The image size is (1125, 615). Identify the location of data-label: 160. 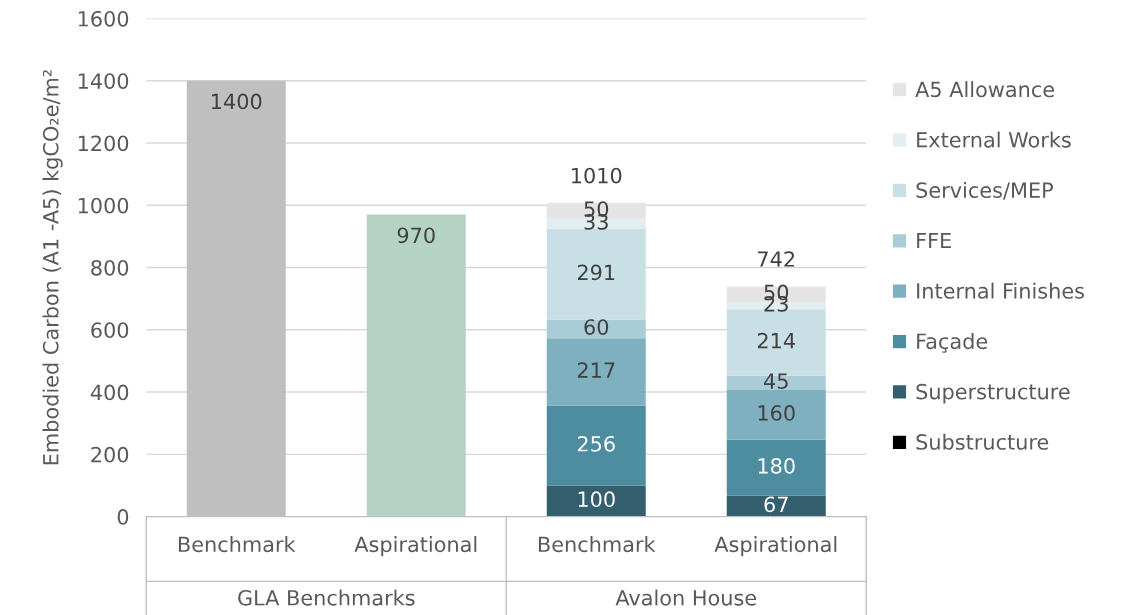
(776, 413).